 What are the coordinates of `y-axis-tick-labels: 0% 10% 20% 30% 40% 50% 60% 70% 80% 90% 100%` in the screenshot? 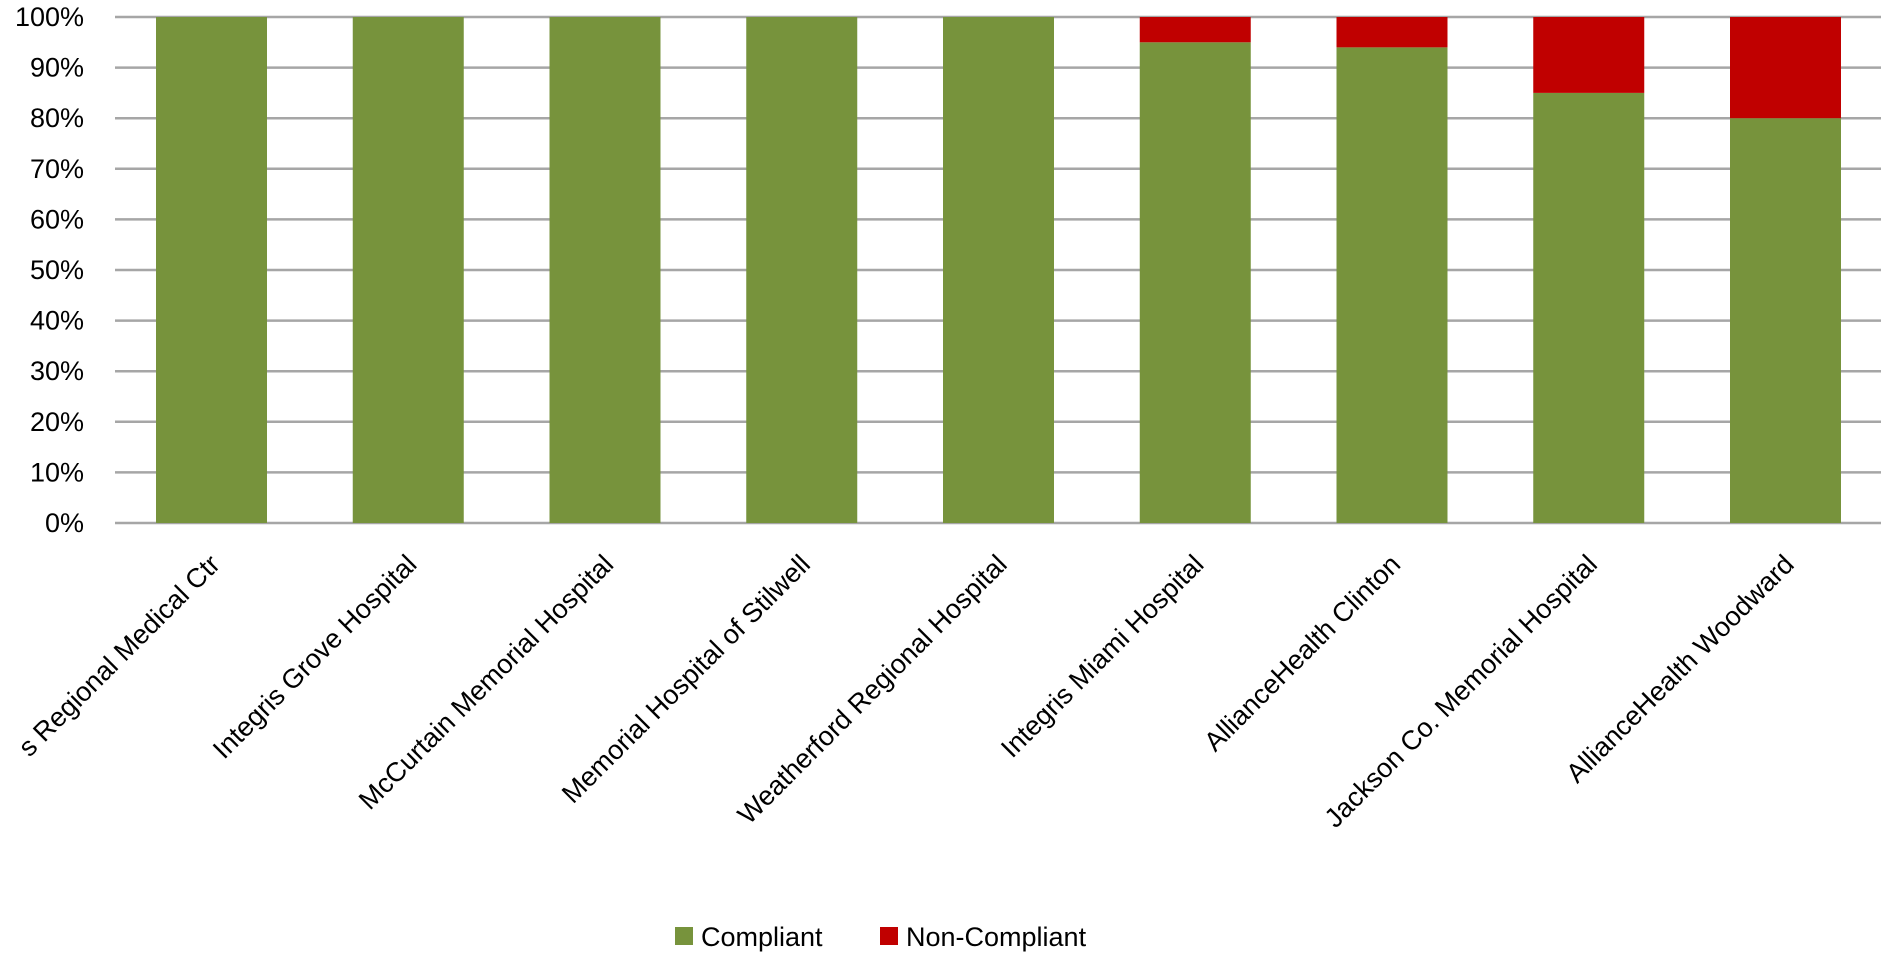 It's located at (49, 270).